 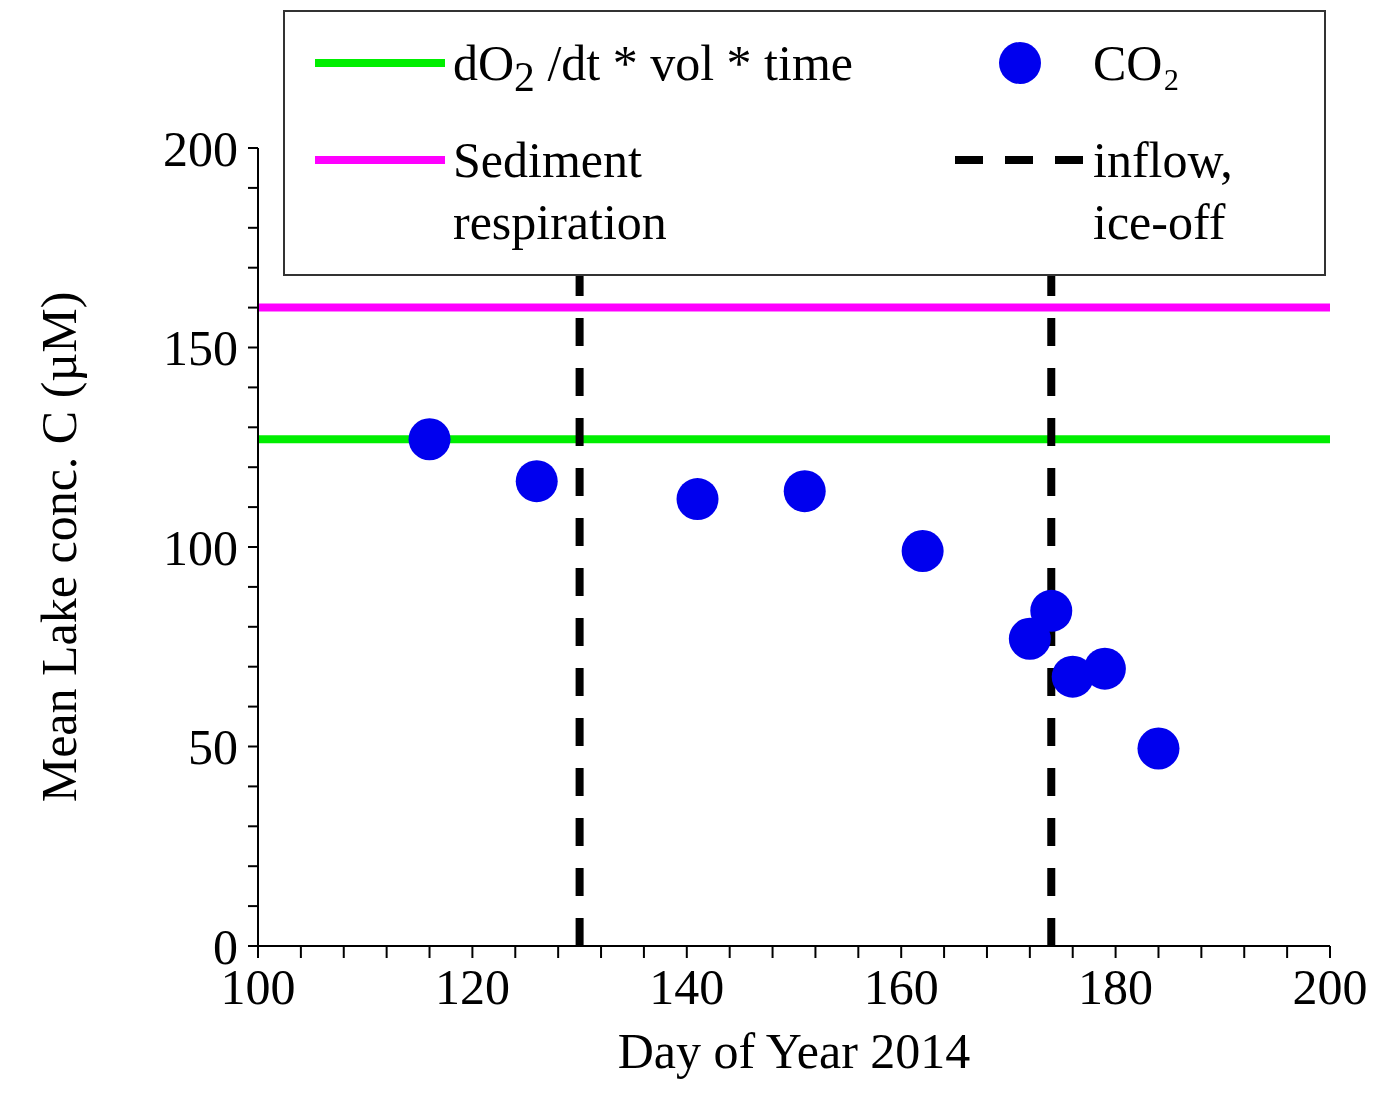 What do you see at coordinates (1163, 191) in the screenshot?
I see `ref-line-label: inflow, ice-off` at bounding box center [1163, 191].